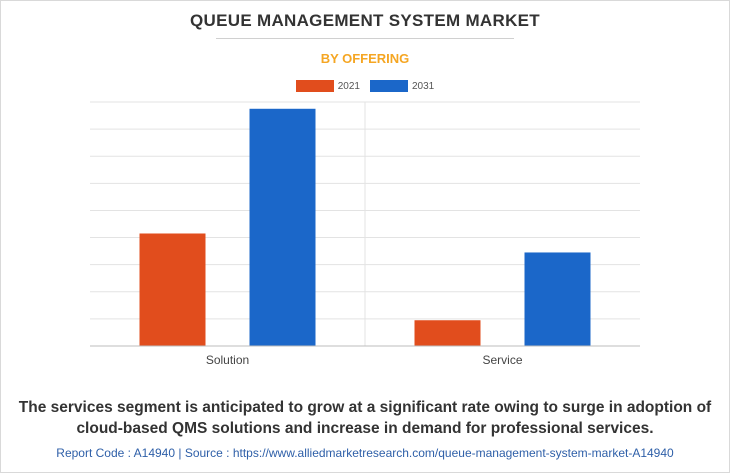 Image resolution: width=730 pixels, height=473 pixels. I want to click on legend-item-2031: 2031, so click(402, 86).